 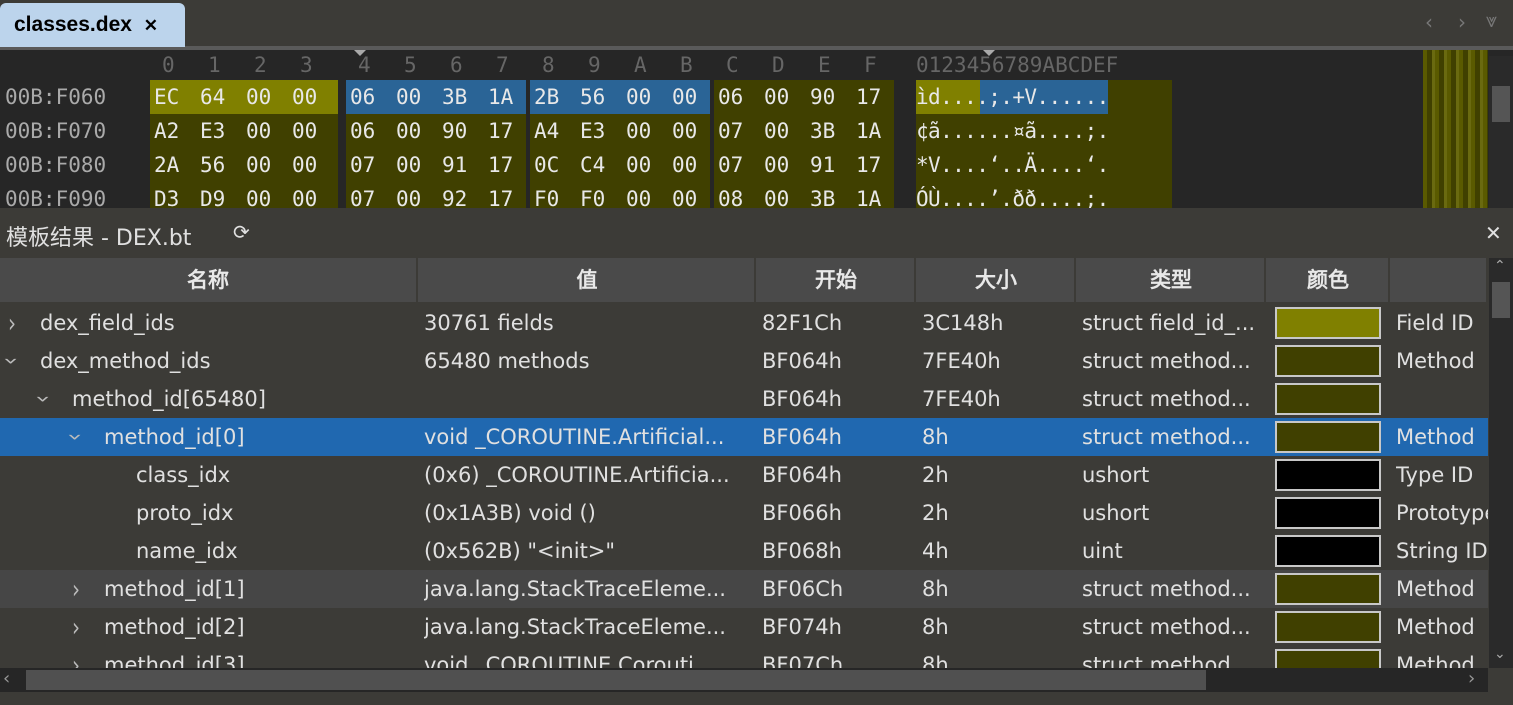 What do you see at coordinates (1492, 20) in the screenshot?
I see `tab-list-dropdown-icon: ⩔` at bounding box center [1492, 20].